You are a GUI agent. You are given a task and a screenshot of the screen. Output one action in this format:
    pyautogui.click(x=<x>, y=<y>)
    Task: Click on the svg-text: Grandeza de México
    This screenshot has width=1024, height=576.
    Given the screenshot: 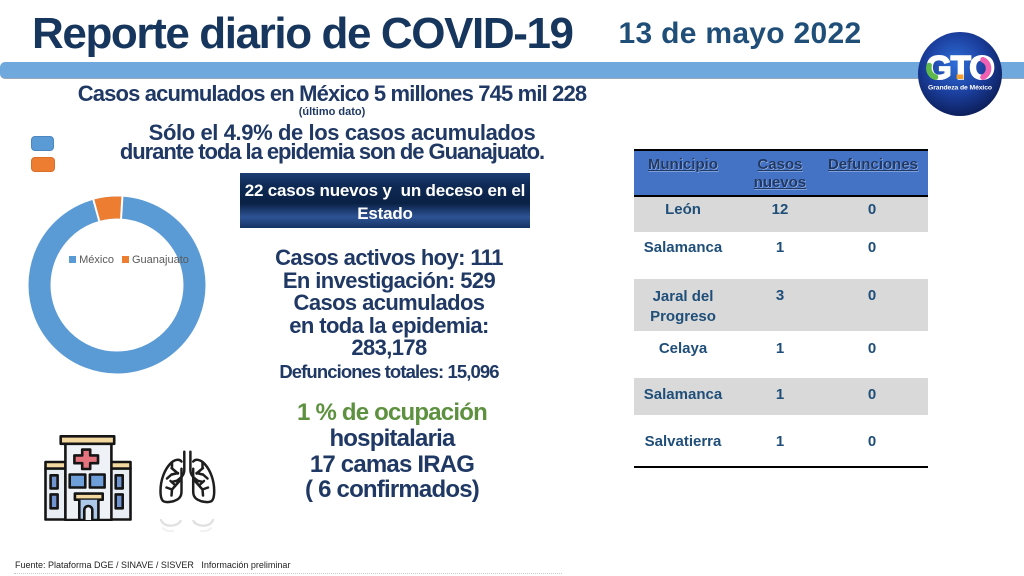 What is the action you would take?
    pyautogui.click(x=960, y=88)
    